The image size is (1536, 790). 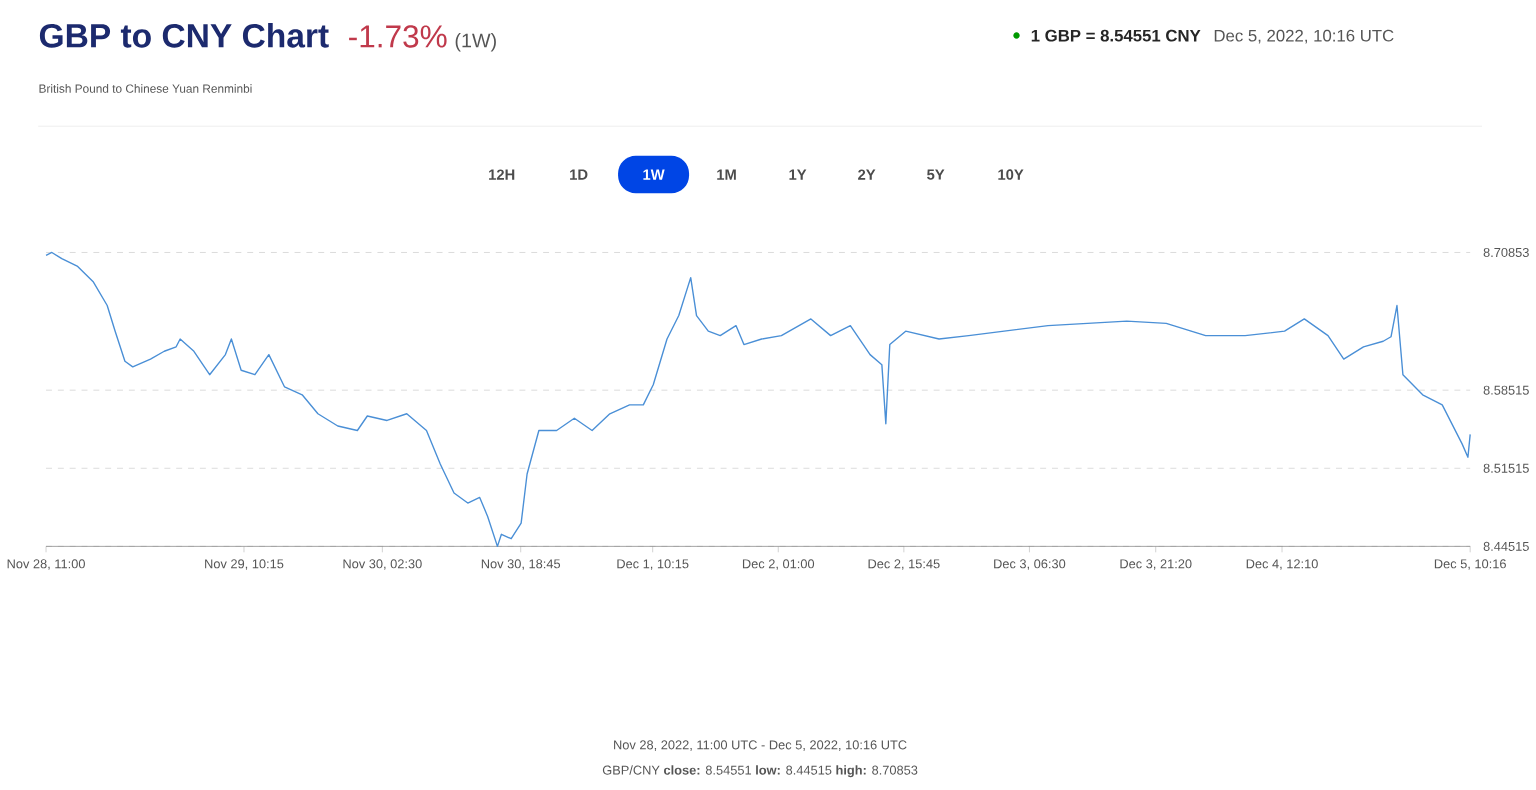 I want to click on text: -1.73%, so click(x=398, y=37).